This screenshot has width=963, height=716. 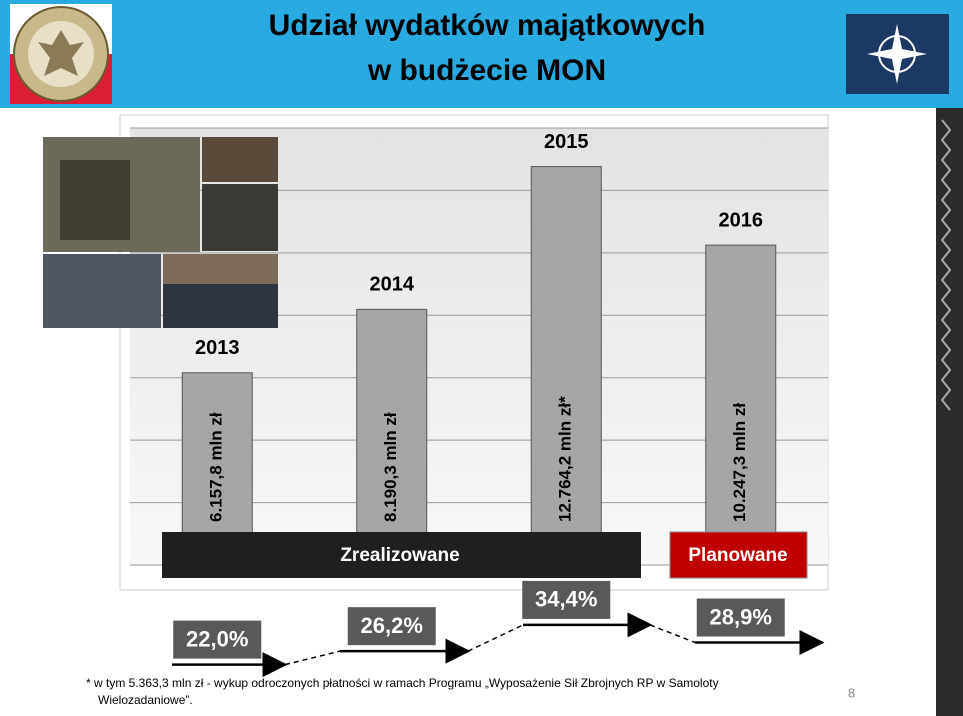 What do you see at coordinates (949, 412) in the screenshot?
I see `side-decoration` at bounding box center [949, 412].